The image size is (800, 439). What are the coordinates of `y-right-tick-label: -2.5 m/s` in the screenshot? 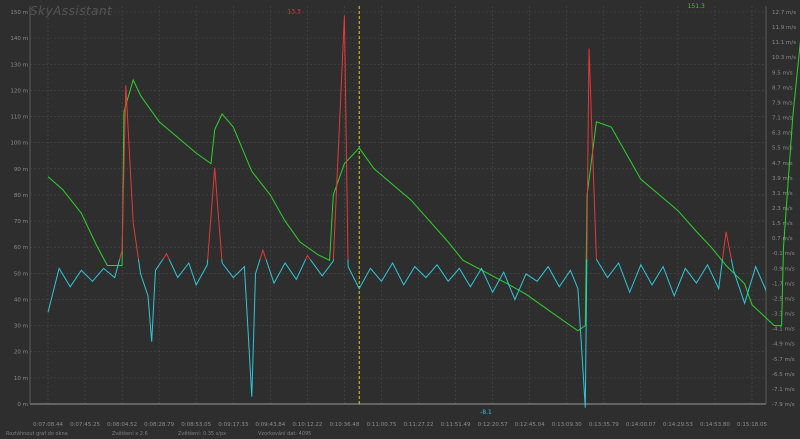 It's located at (783, 299).